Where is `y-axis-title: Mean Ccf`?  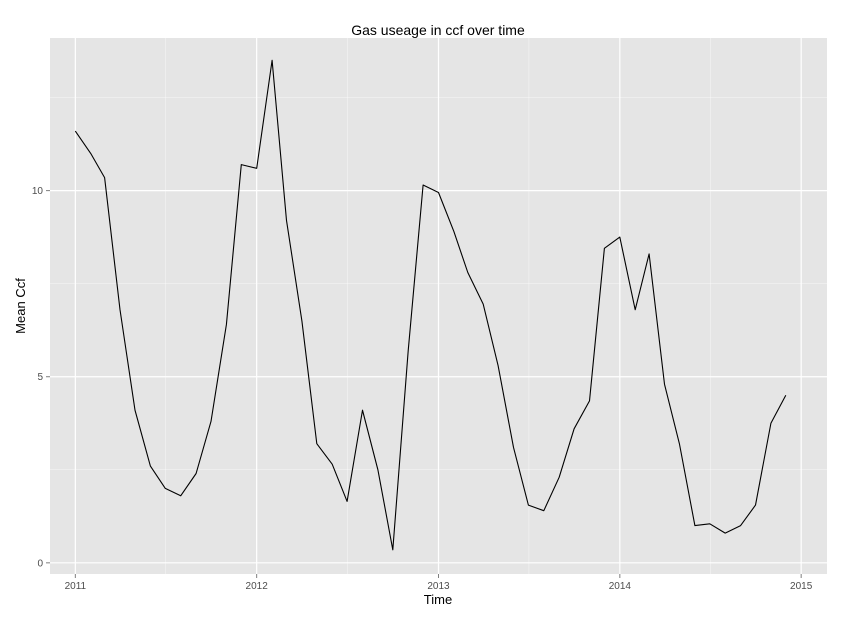
y-axis-title: Mean Ccf is located at coordinates (20, 306).